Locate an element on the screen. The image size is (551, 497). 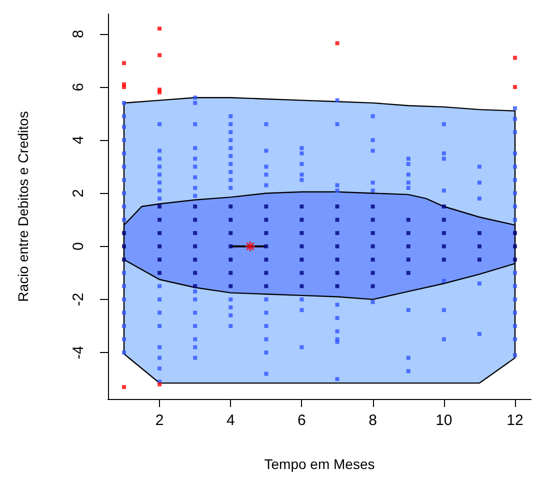
y-tick-label: 8 is located at coordinates (78, 34).